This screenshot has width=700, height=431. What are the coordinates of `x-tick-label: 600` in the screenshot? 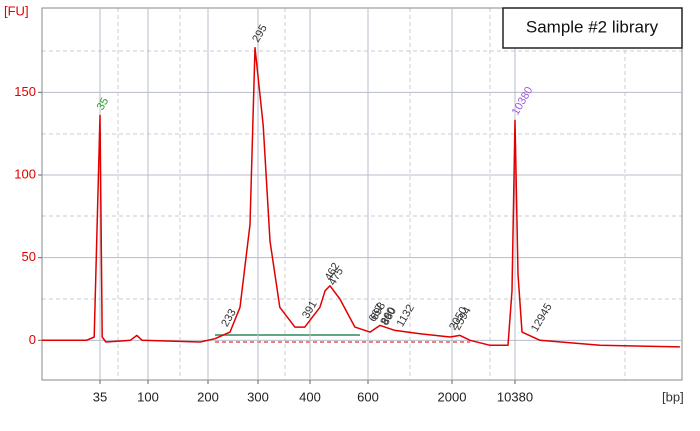 It's located at (368, 396).